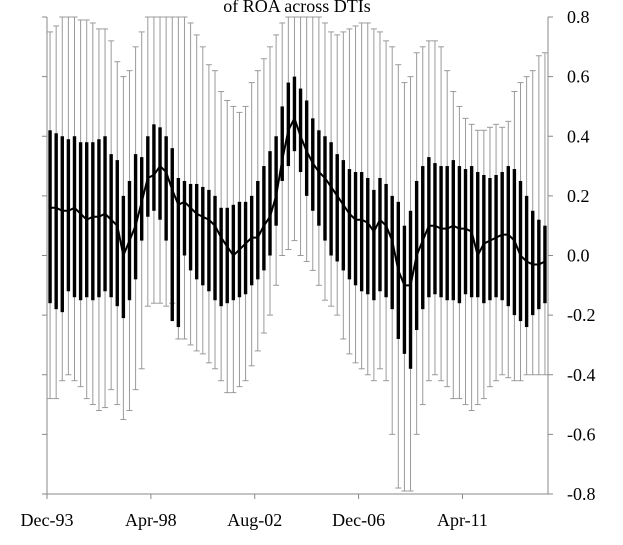  What do you see at coordinates (578, 256) in the screenshot?
I see `y-tick-label: 0.0` at bounding box center [578, 256].